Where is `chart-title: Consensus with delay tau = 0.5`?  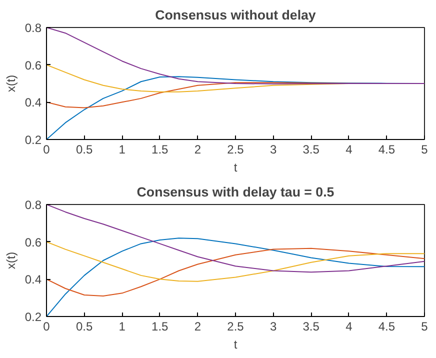
chart-title: Consensus with delay tau = 0.5 is located at coordinates (235, 192).